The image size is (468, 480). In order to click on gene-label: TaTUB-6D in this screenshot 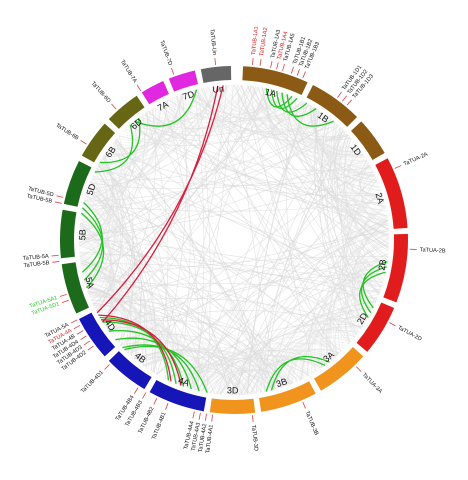, I will do `click(100, 92)`.